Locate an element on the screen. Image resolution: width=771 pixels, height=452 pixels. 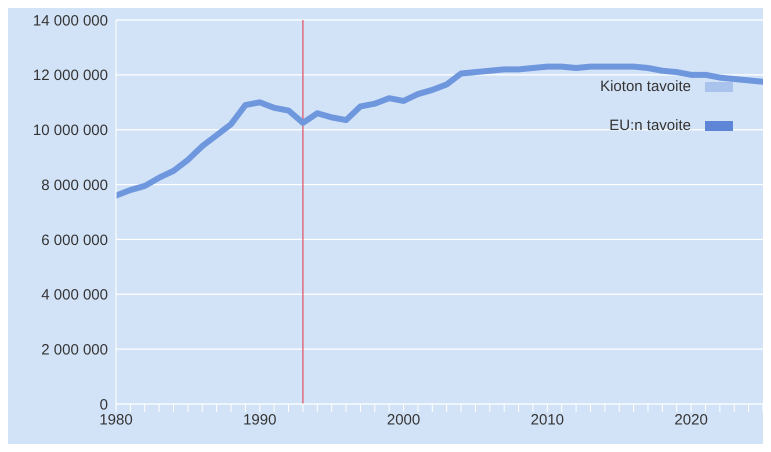
x-tick-label: 2010 is located at coordinates (547, 420).